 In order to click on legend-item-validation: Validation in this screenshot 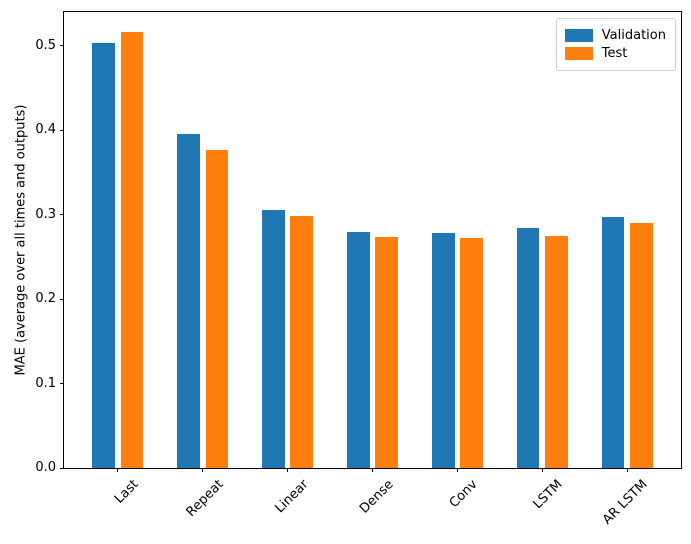, I will do `click(615, 35)`.